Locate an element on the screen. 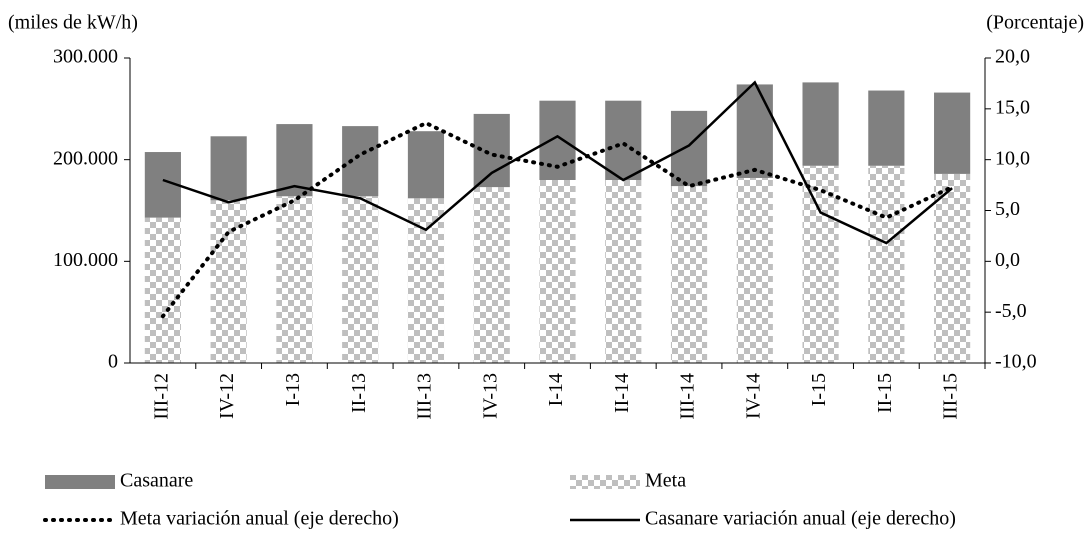 This screenshot has width=1088, height=535. y2-tick-label: -5,0 is located at coordinates (1011, 311).